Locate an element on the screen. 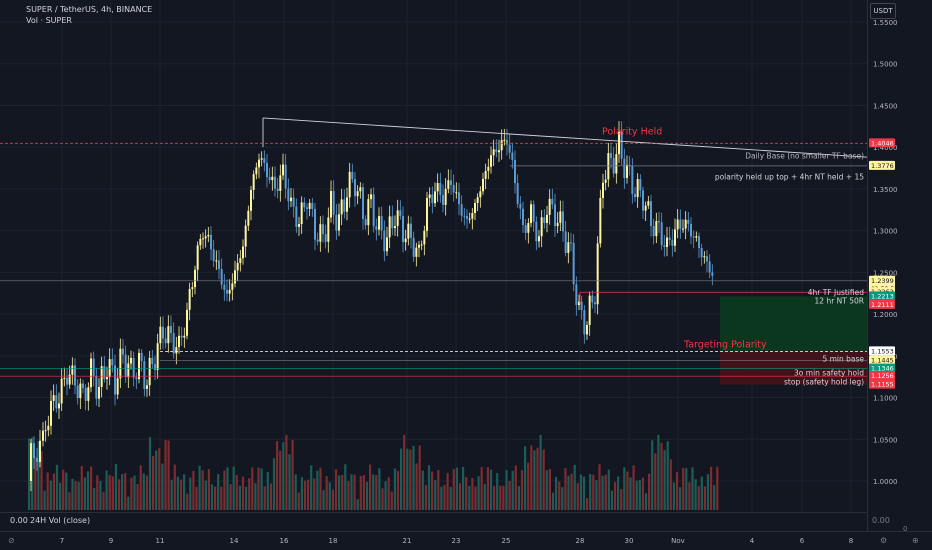 The width and height of the screenshot is (932, 550). time-axis: 7 9 11 14 16 18 21 23 25 28 30 Nov 4 6 8 is located at coordinates (456, 541).